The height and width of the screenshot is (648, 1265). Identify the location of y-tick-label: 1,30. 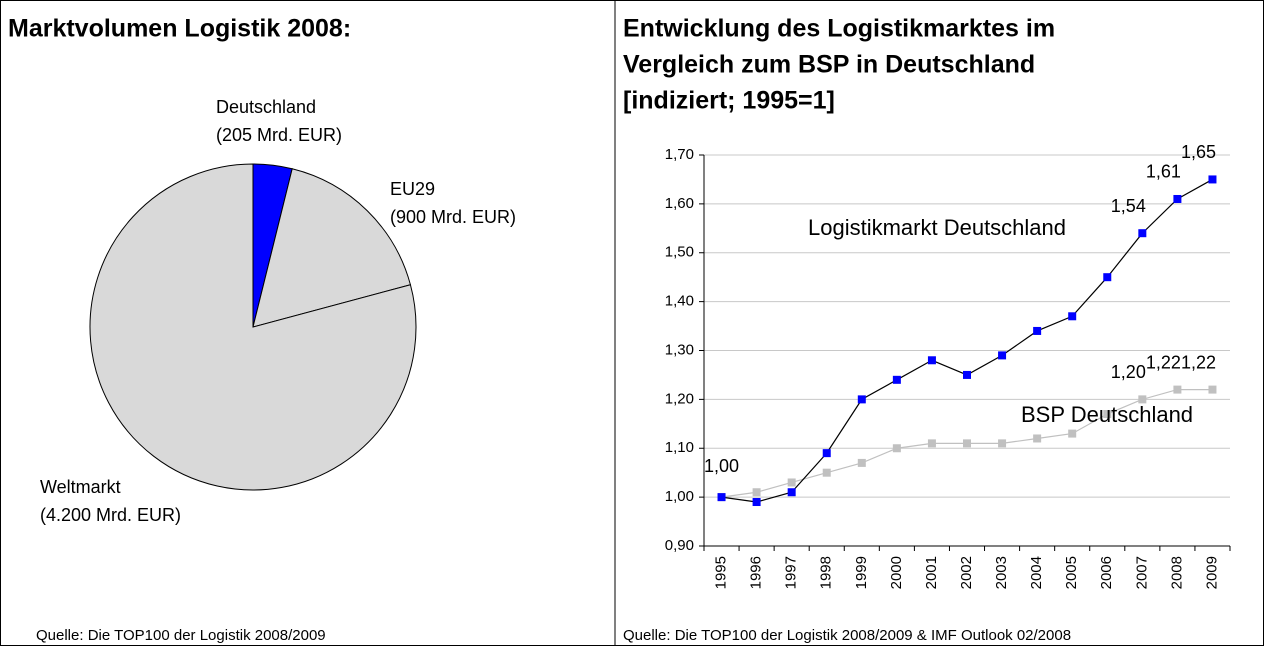
(679, 349).